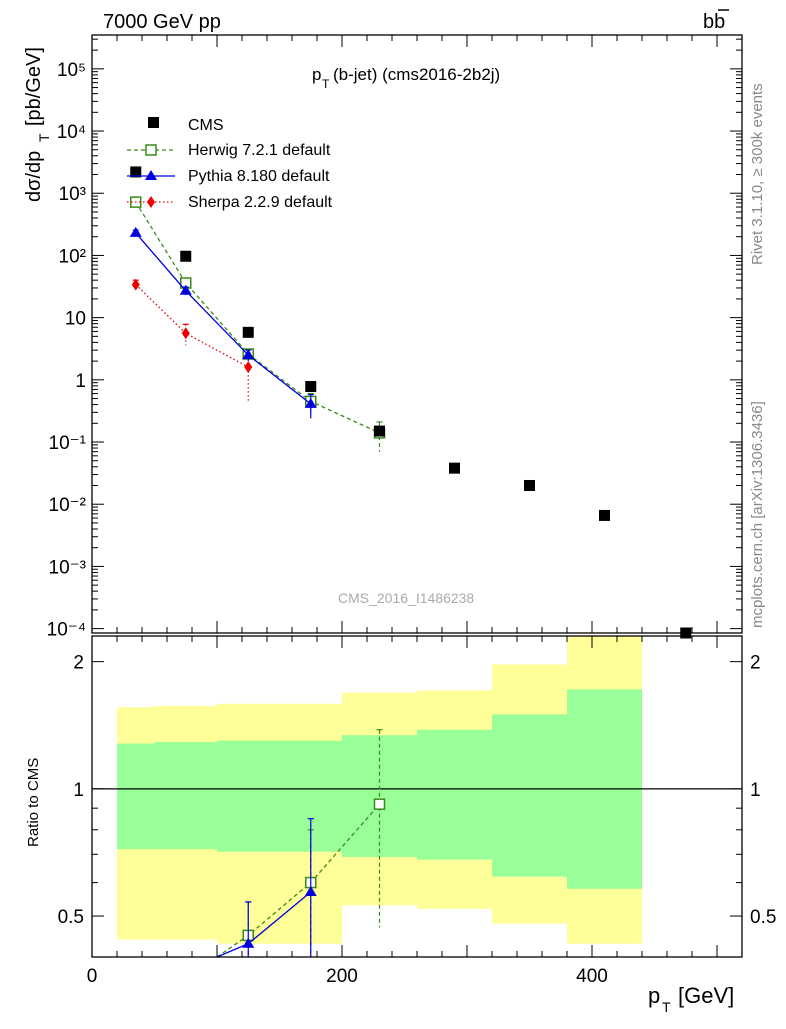 Image resolution: width=786 pixels, height=1029 pixels. Describe the element at coordinates (342, 976) in the screenshot. I see `x-tick-label: 200` at that location.